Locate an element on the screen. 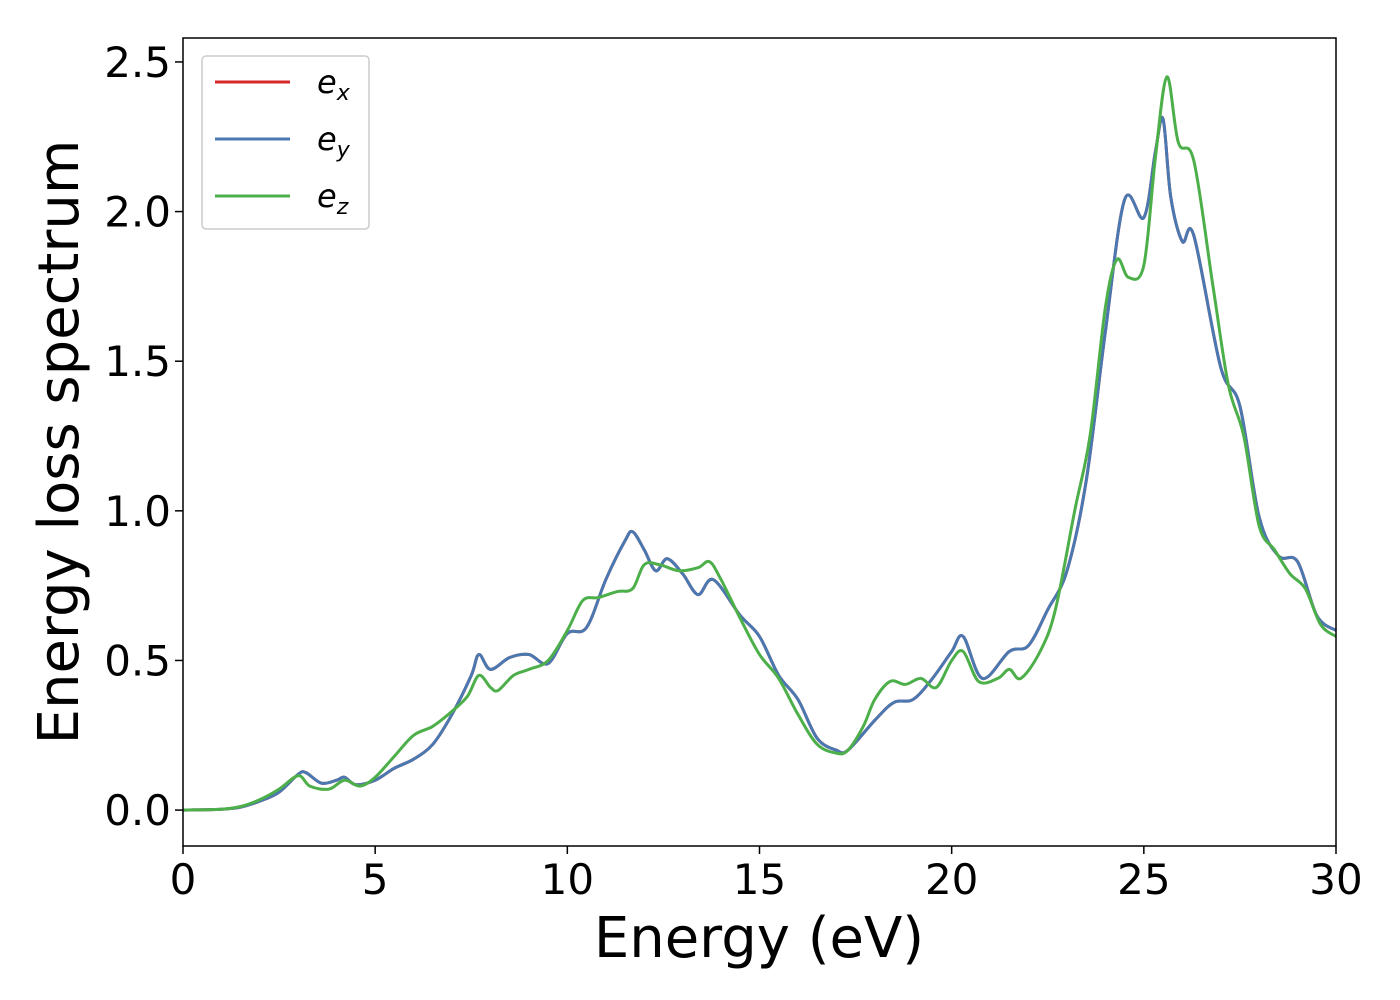 The height and width of the screenshot is (1000, 1400). x-tick-label: 5 is located at coordinates (375, 879).